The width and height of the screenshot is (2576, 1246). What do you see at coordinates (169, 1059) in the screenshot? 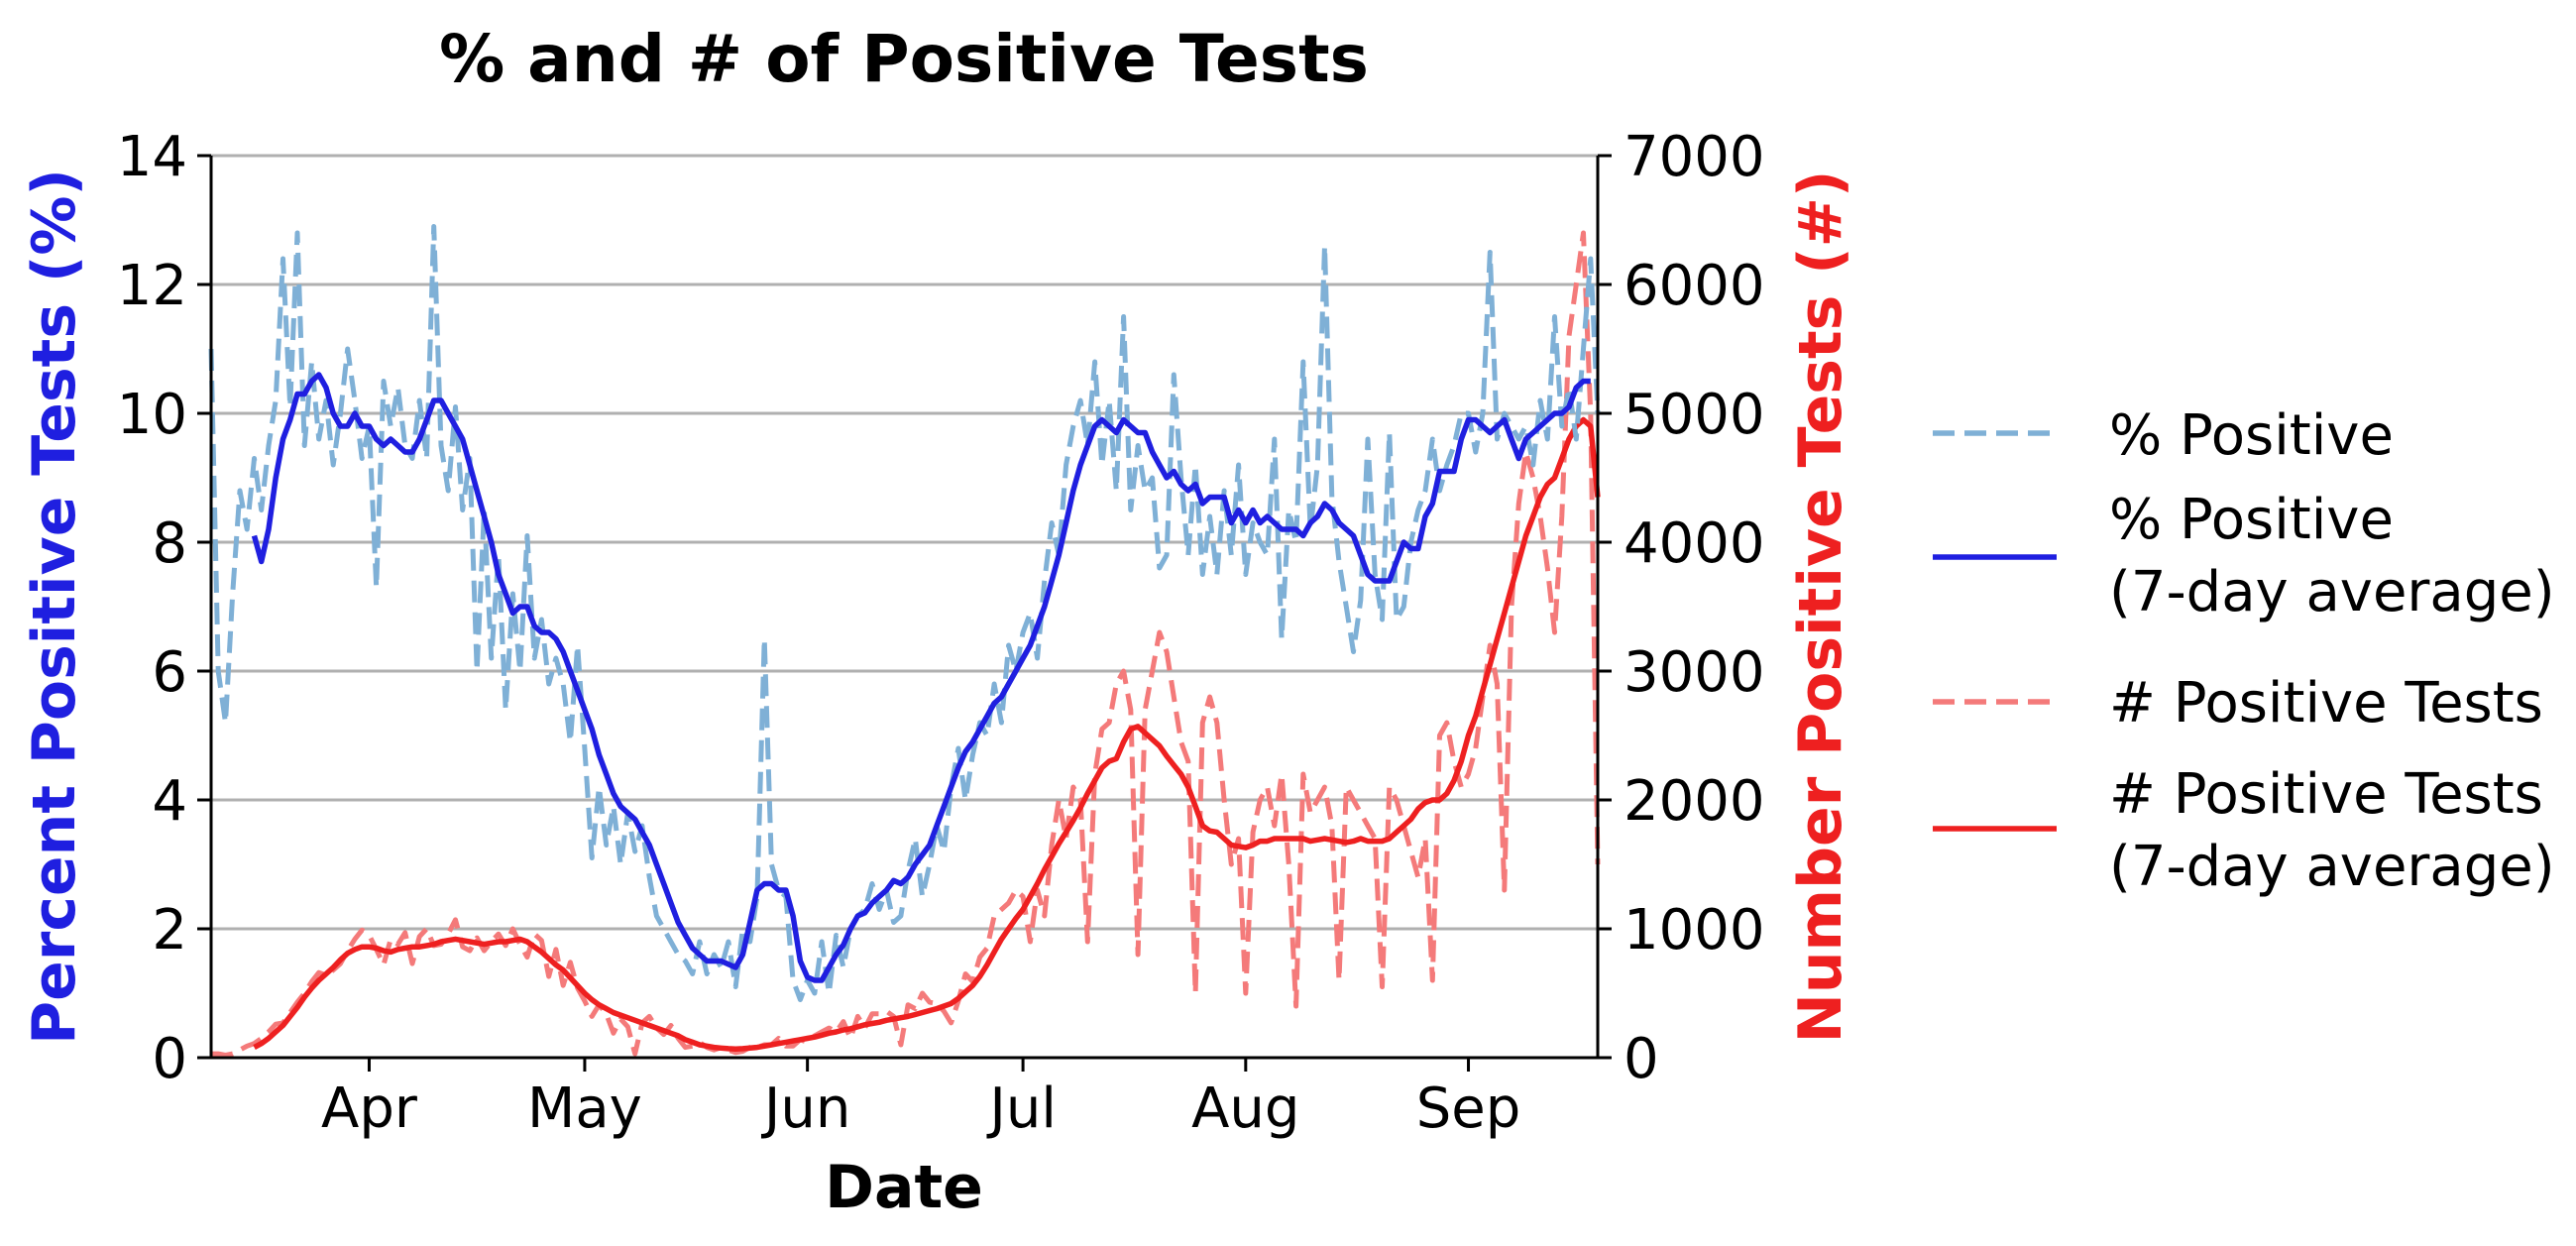
I see `y-left-tick-label: 0` at bounding box center [169, 1059].